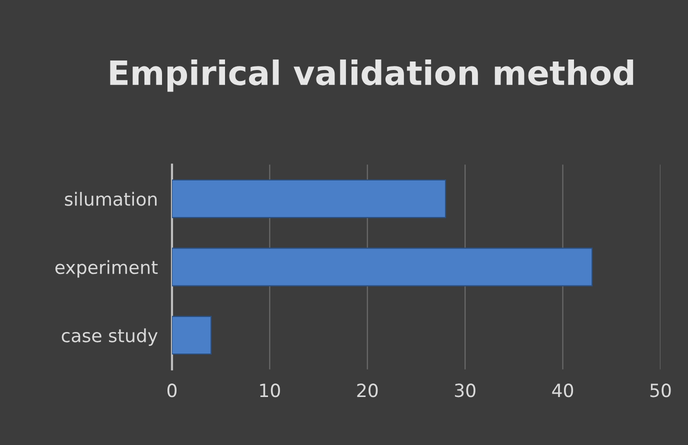  What do you see at coordinates (110, 199) in the screenshot?
I see `y-tick-label: silumation` at bounding box center [110, 199].